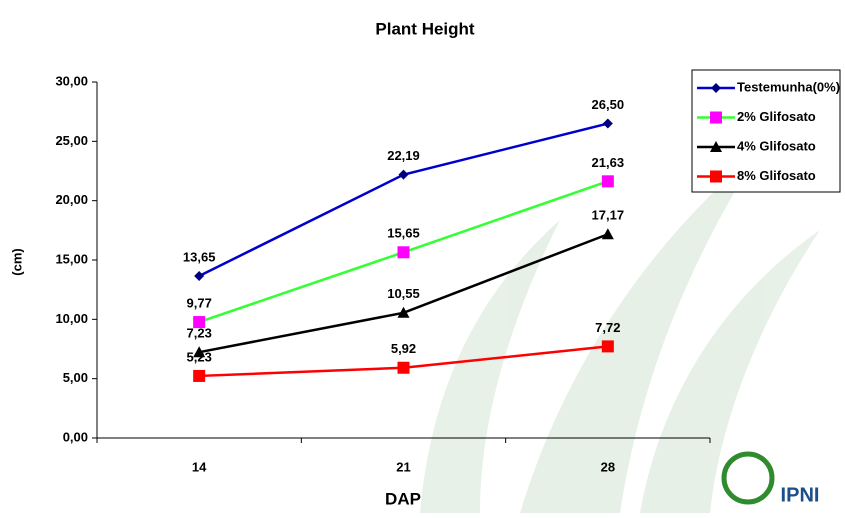 The height and width of the screenshot is (518, 845). Describe the element at coordinates (403, 233) in the screenshot. I see `data-label: 15,65` at that location.